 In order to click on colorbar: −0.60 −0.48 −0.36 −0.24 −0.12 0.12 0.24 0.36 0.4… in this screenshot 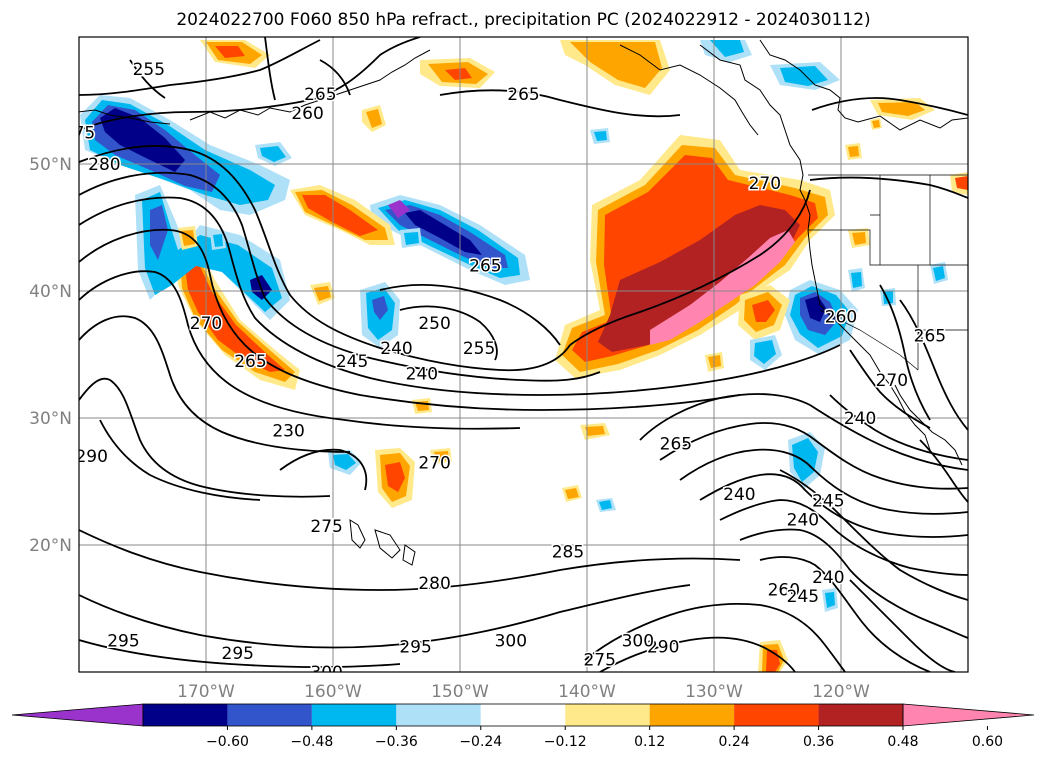, I will do `click(523, 726)`.